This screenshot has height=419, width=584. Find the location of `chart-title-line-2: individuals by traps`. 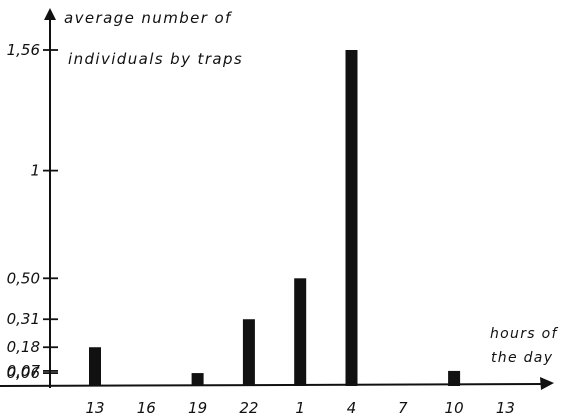

chart-title-line-2: individuals by traps is located at coordinates (155, 59).